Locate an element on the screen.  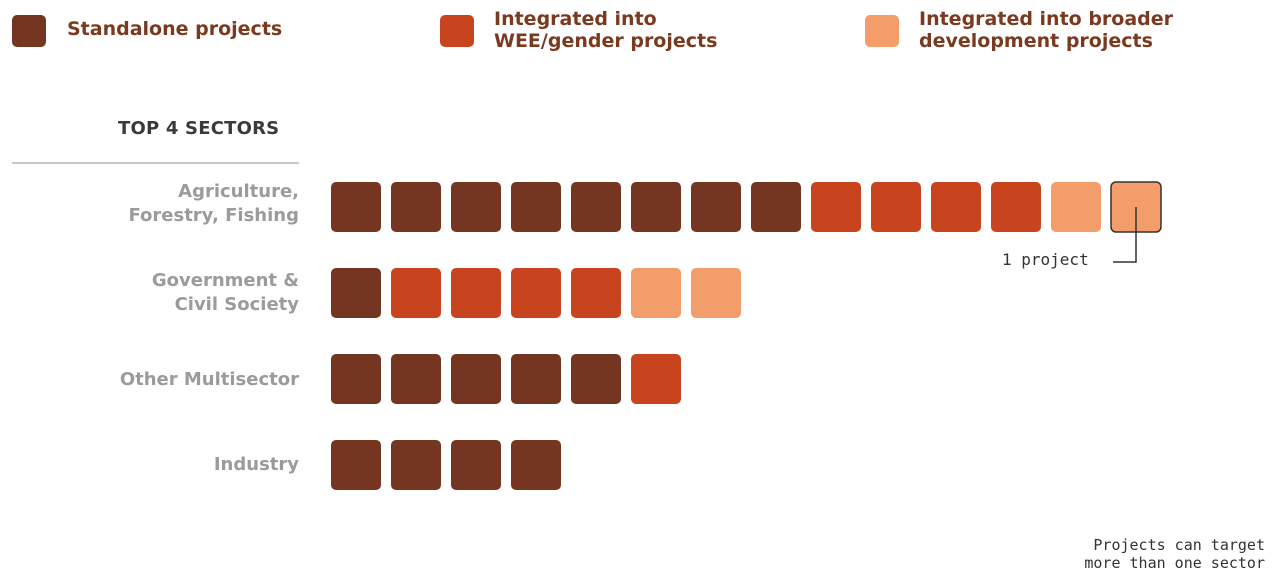
legend-wee-gender is located at coordinates (457, 31).